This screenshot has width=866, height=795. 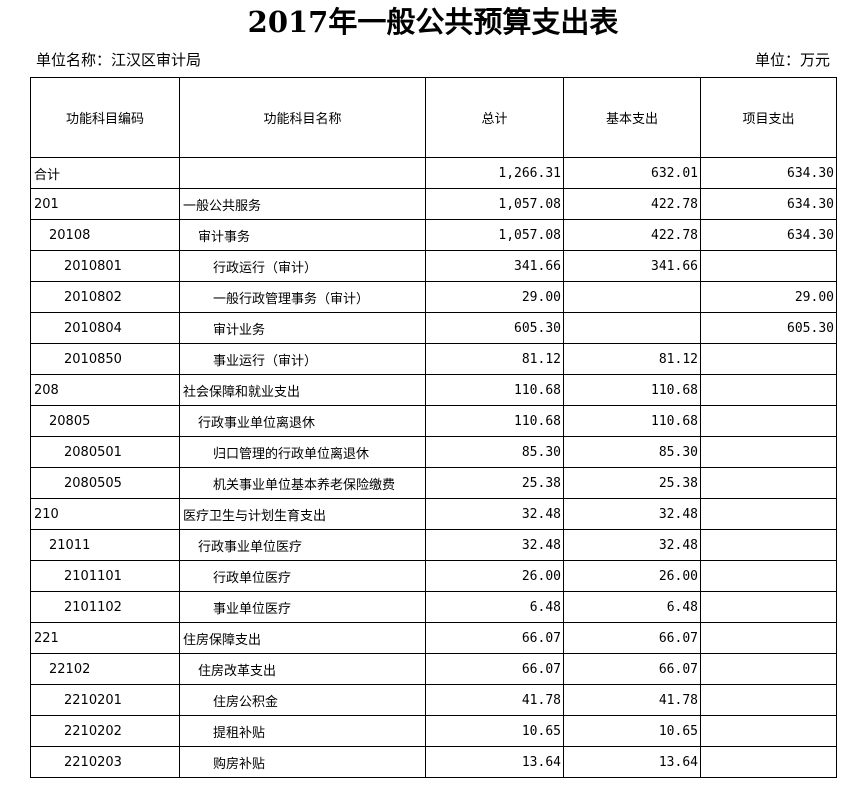 What do you see at coordinates (302, 117) in the screenshot?
I see `header-name: 功能科目名称` at bounding box center [302, 117].